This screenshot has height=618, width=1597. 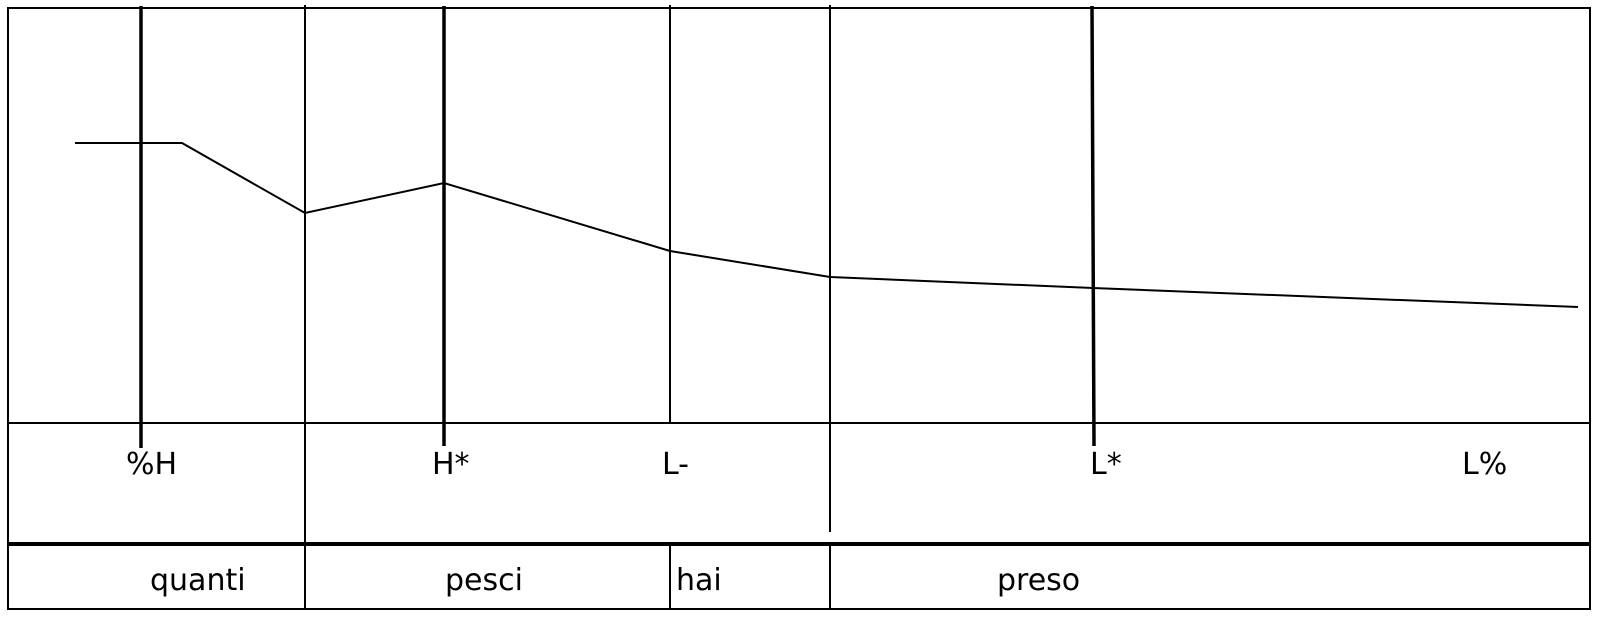 What do you see at coordinates (1106, 464) in the screenshot?
I see `tone-label-pitch-accent-low: L*` at bounding box center [1106, 464].